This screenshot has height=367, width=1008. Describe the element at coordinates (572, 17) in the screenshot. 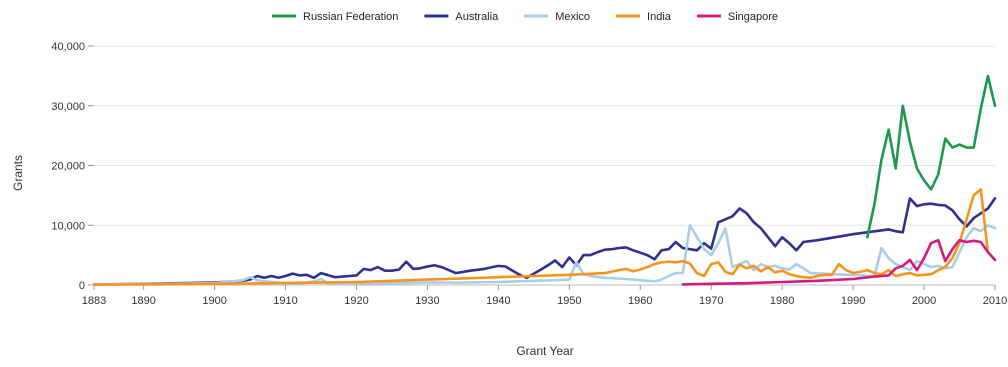

I see `legend-label: Mexico` at that location.